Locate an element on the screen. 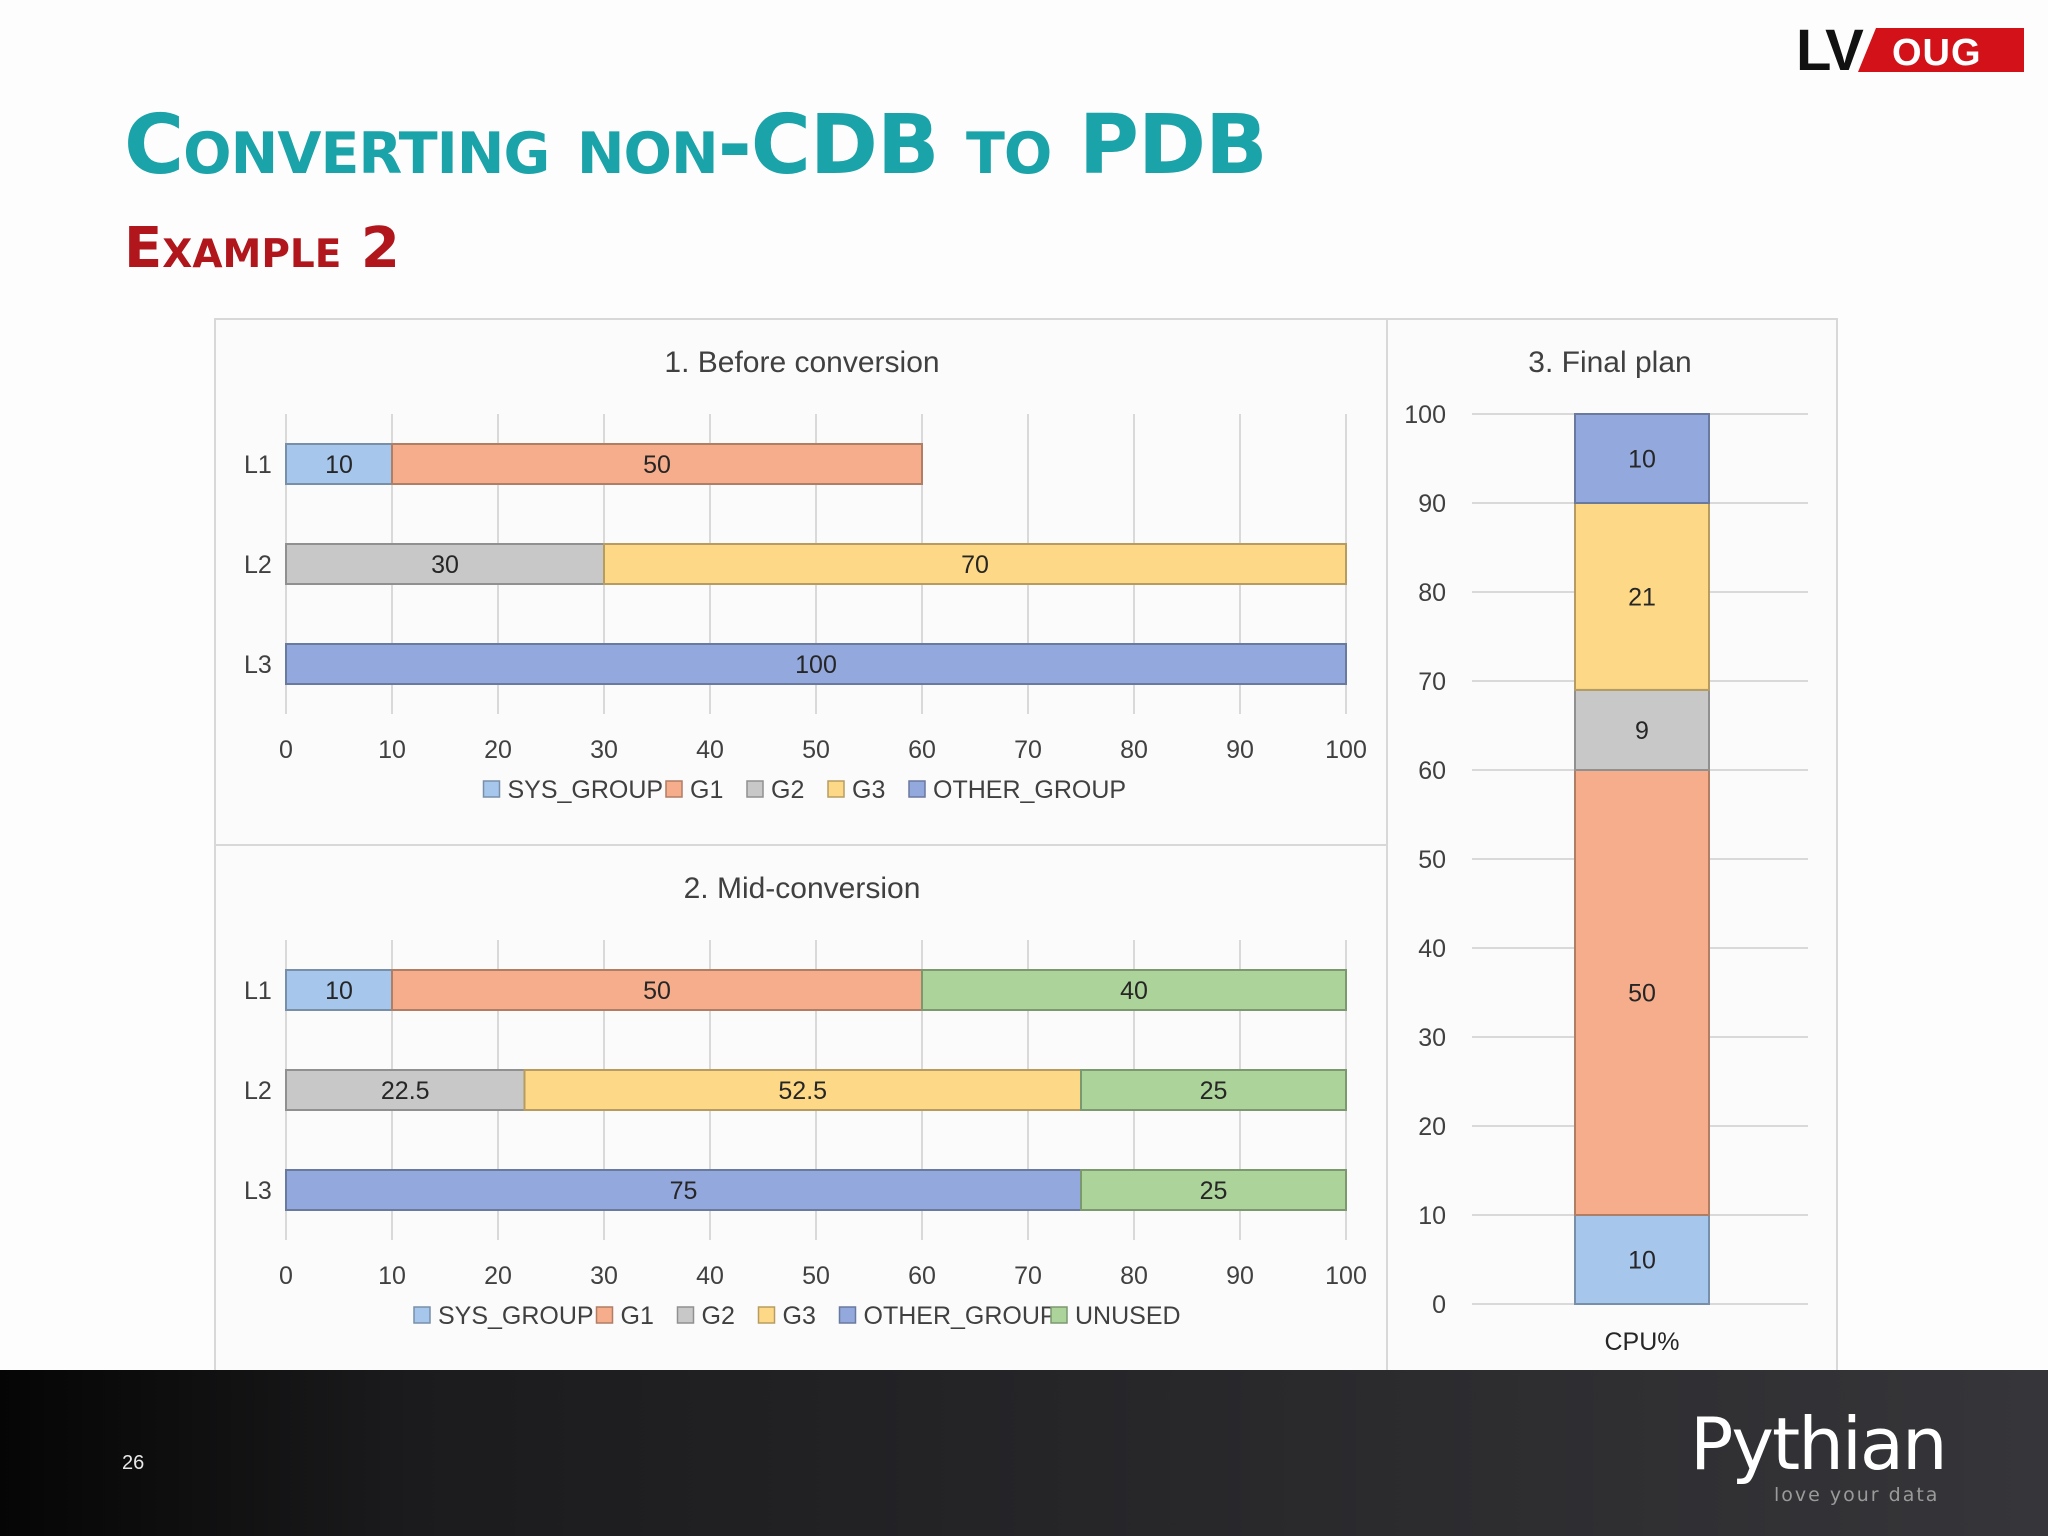 The height and width of the screenshot is (1536, 2048). slide-subtitle: Example 2 is located at coordinates (262, 248).